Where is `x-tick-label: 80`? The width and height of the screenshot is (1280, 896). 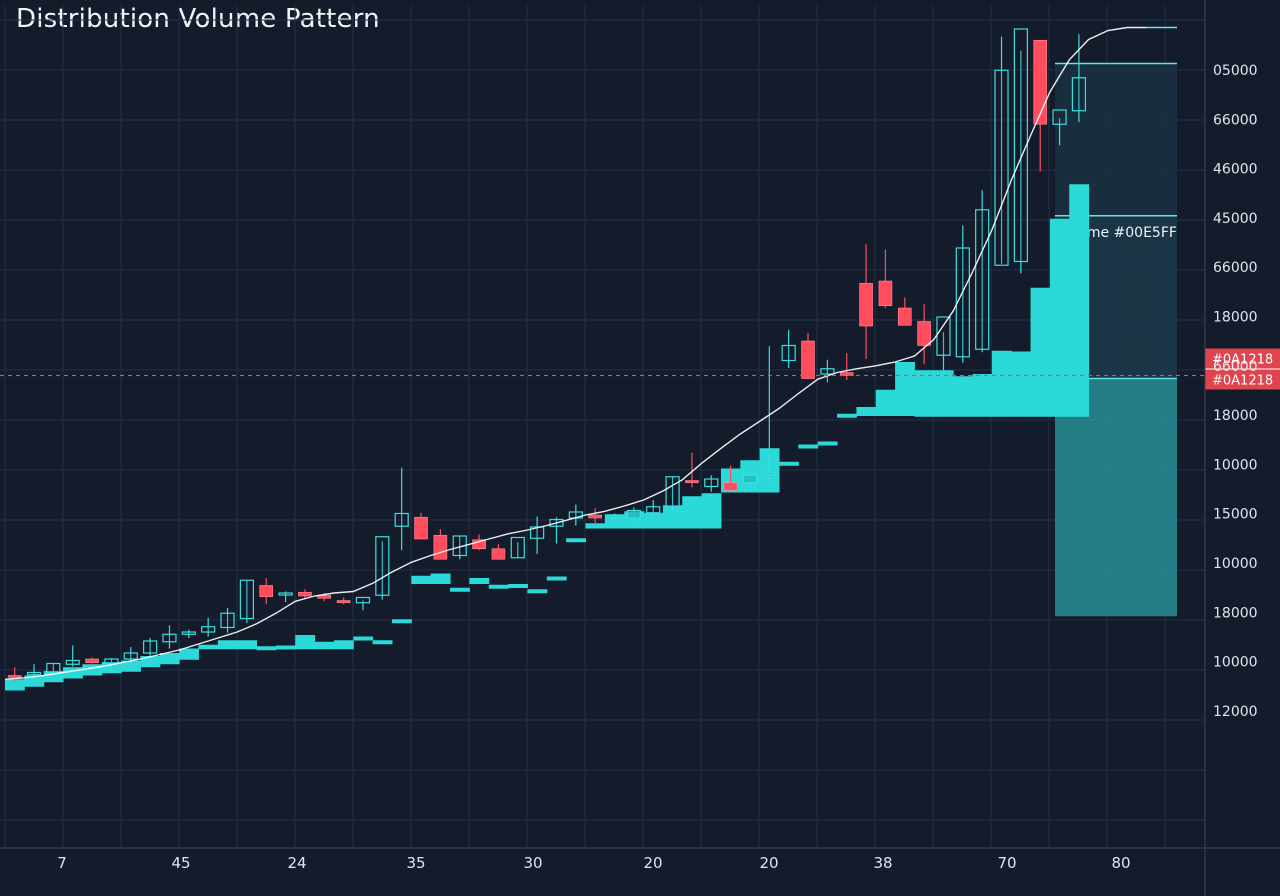
x-tick-label: 80 is located at coordinates (1120, 863).